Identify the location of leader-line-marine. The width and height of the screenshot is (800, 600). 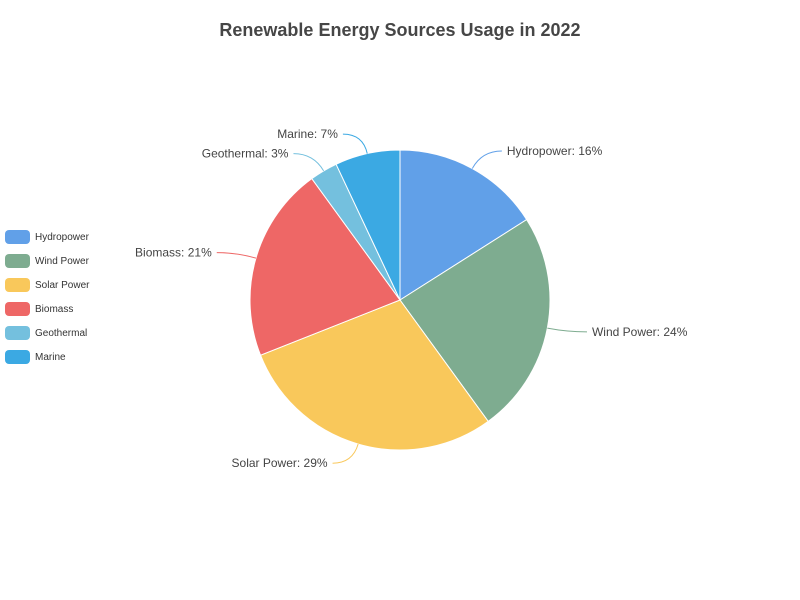
(355, 143).